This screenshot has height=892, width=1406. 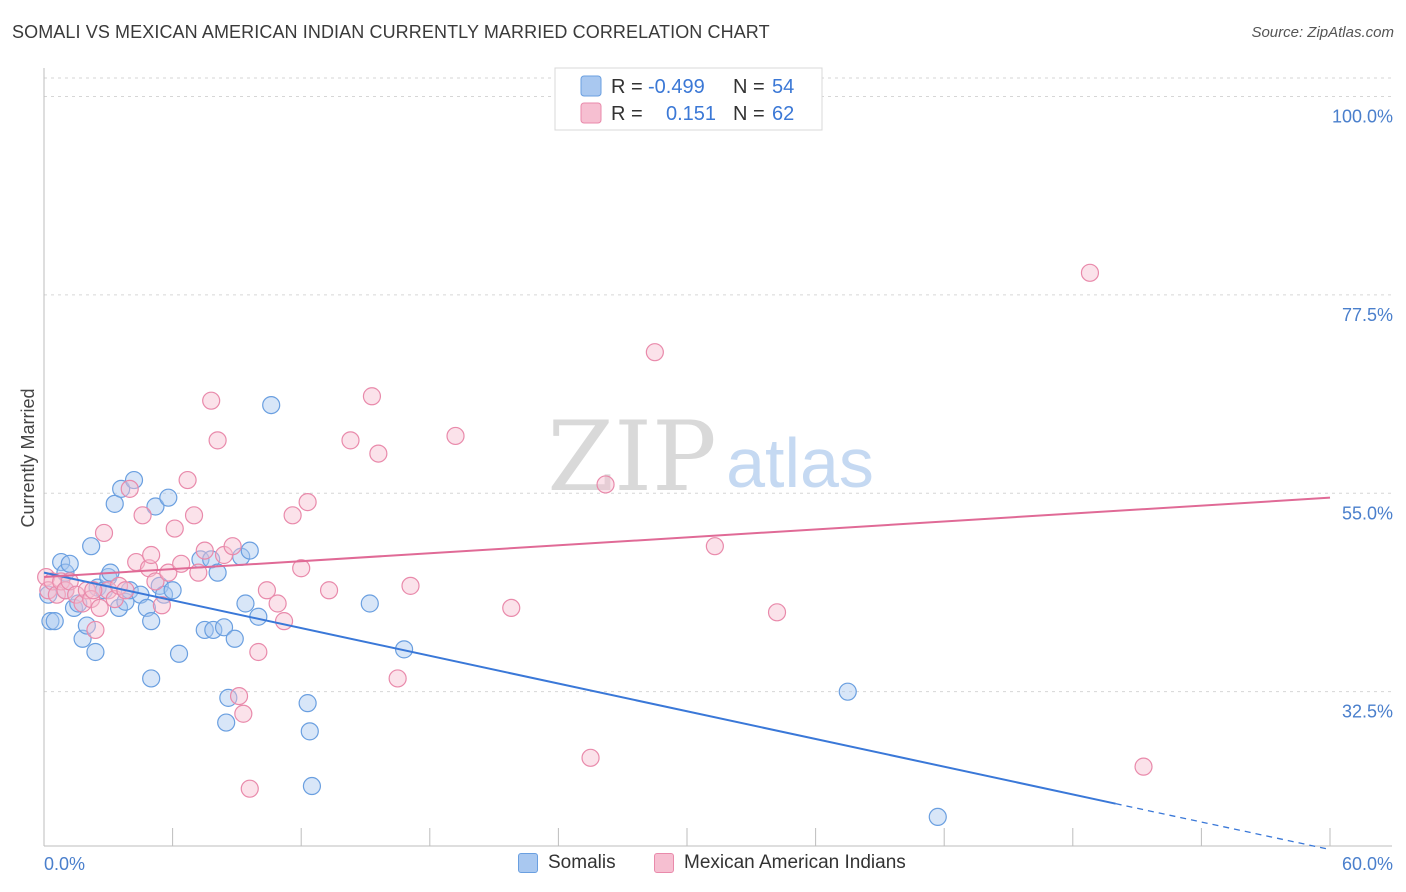 I want to click on legend-r-label-1: R =, so click(x=627, y=87).